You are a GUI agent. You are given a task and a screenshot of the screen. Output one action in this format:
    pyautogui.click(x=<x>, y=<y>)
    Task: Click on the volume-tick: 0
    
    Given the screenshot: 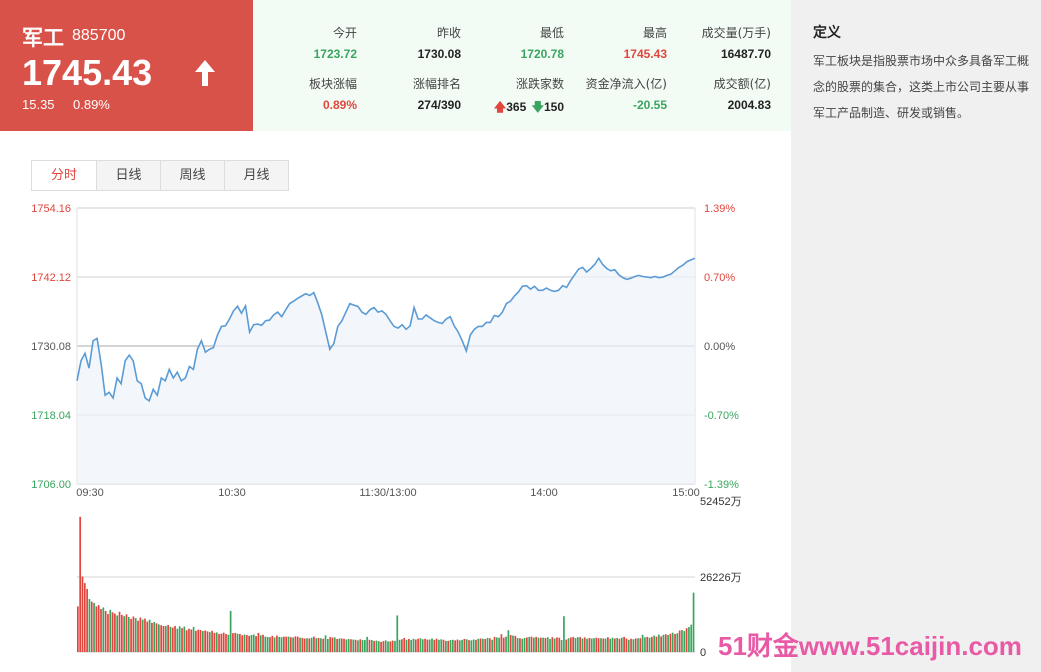 What is the action you would take?
    pyautogui.click(x=703, y=653)
    